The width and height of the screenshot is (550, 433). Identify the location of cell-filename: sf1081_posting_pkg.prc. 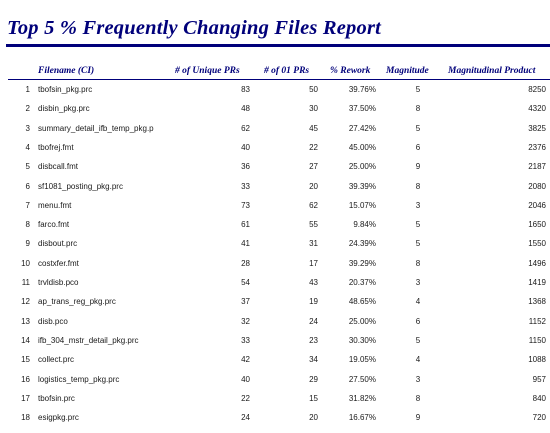
(80, 186).